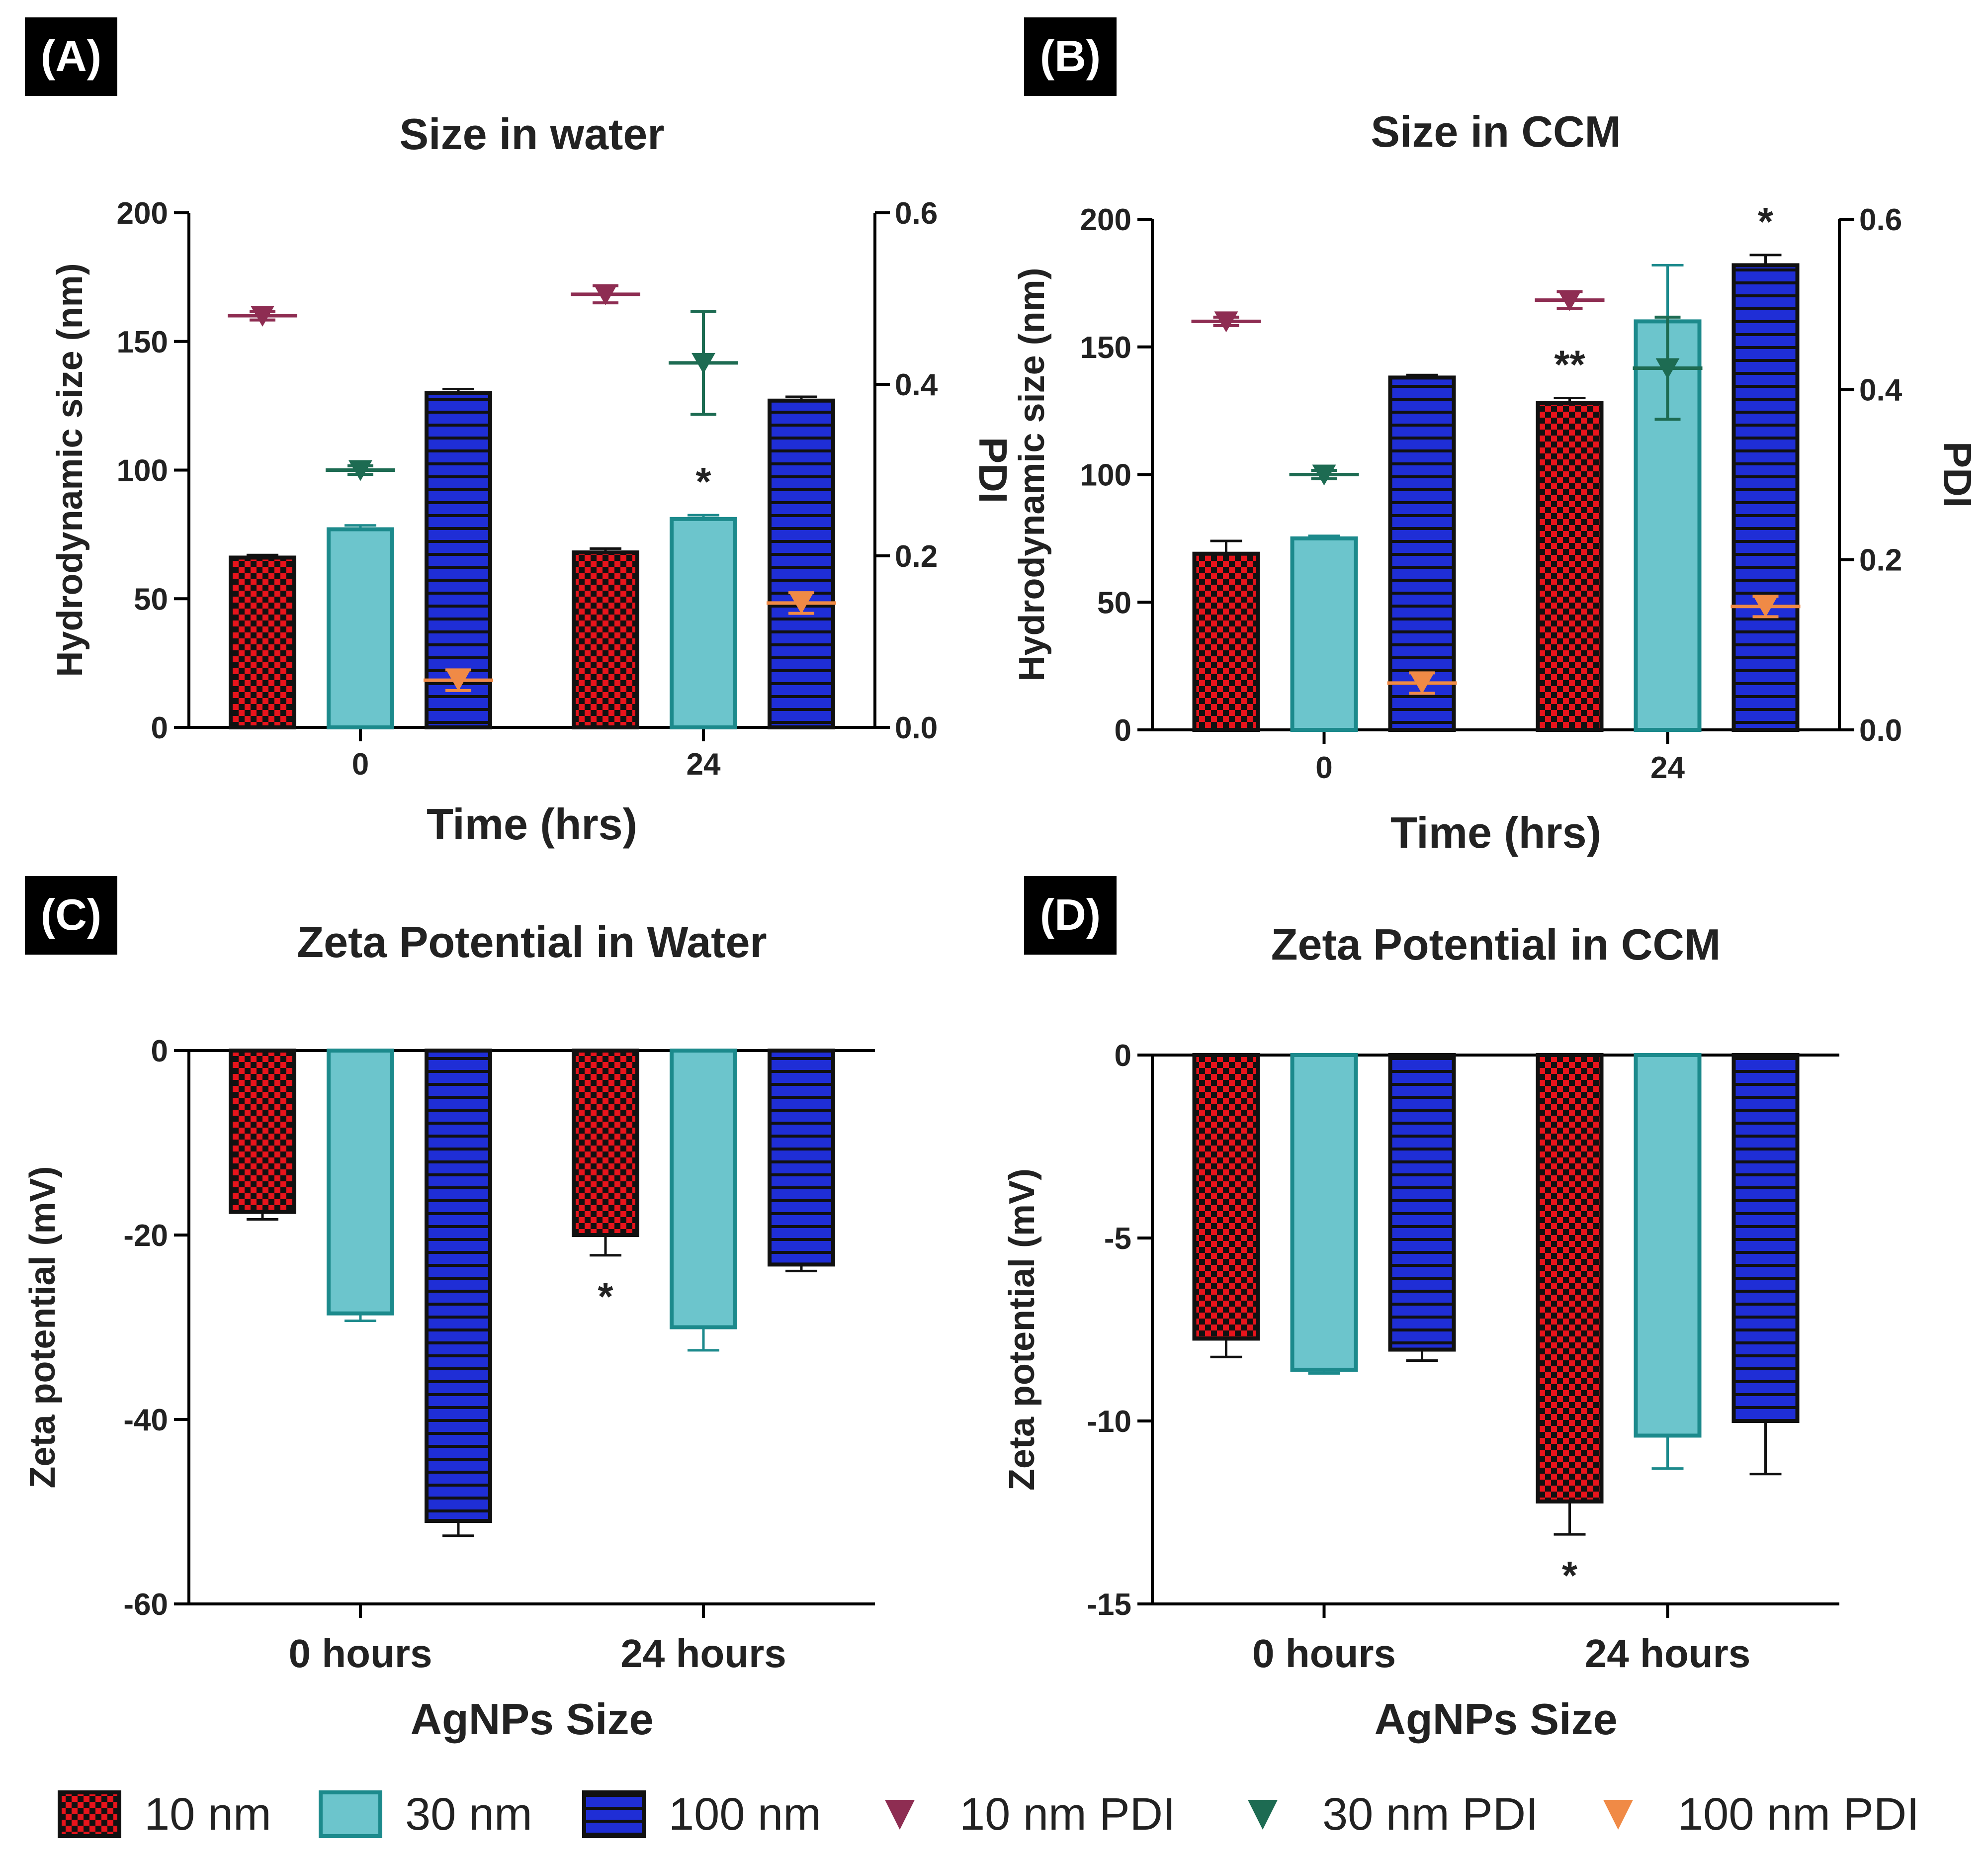  I want to click on legend-marker-p30, so click(1263, 1815).